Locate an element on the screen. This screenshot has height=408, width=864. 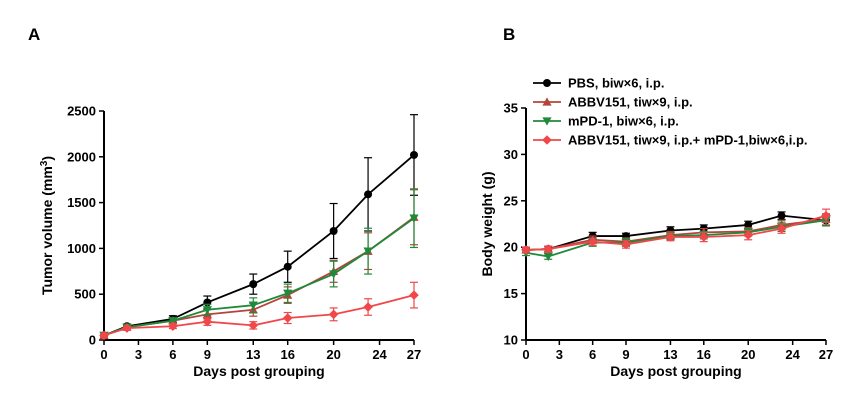
y-tick-label: 30 is located at coordinates (511, 154).